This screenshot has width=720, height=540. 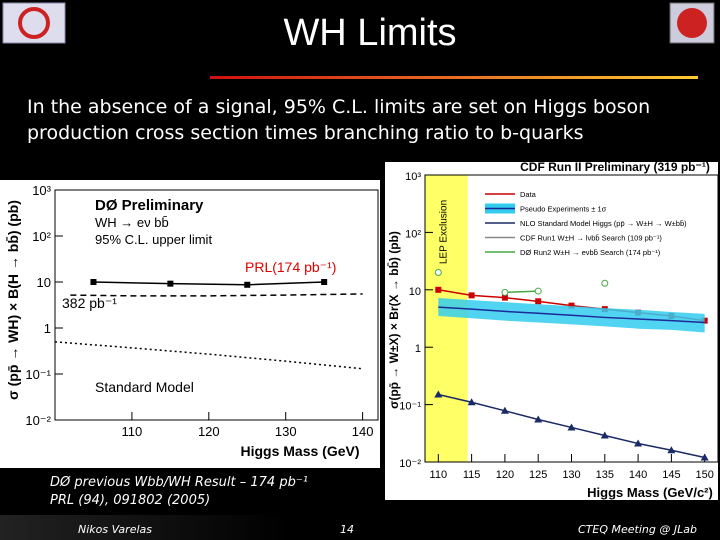 What do you see at coordinates (472, 475) in the screenshot?
I see `x-tick-label: 115` at bounding box center [472, 475].